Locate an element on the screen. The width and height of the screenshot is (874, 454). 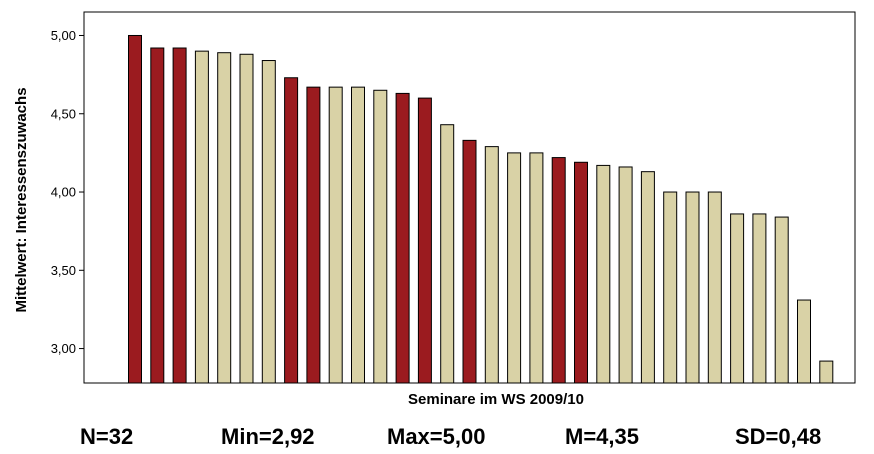
stat-min: Min=2,92 is located at coordinates (268, 436).